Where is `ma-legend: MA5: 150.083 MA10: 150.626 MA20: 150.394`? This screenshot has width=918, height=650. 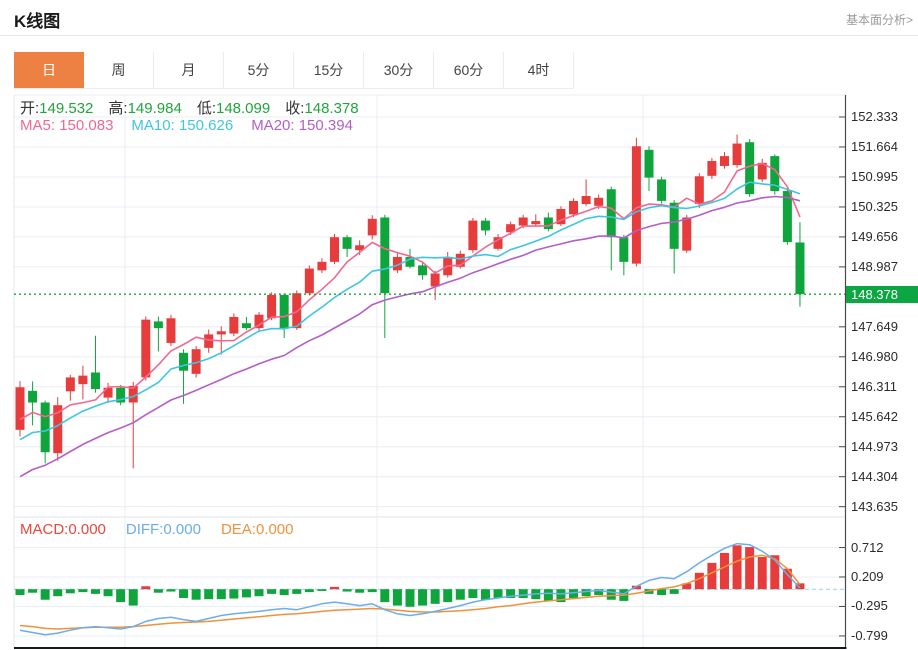
ma-legend: MA5: 150.083 MA10: 150.626 MA20: 150.394 is located at coordinates (186, 125).